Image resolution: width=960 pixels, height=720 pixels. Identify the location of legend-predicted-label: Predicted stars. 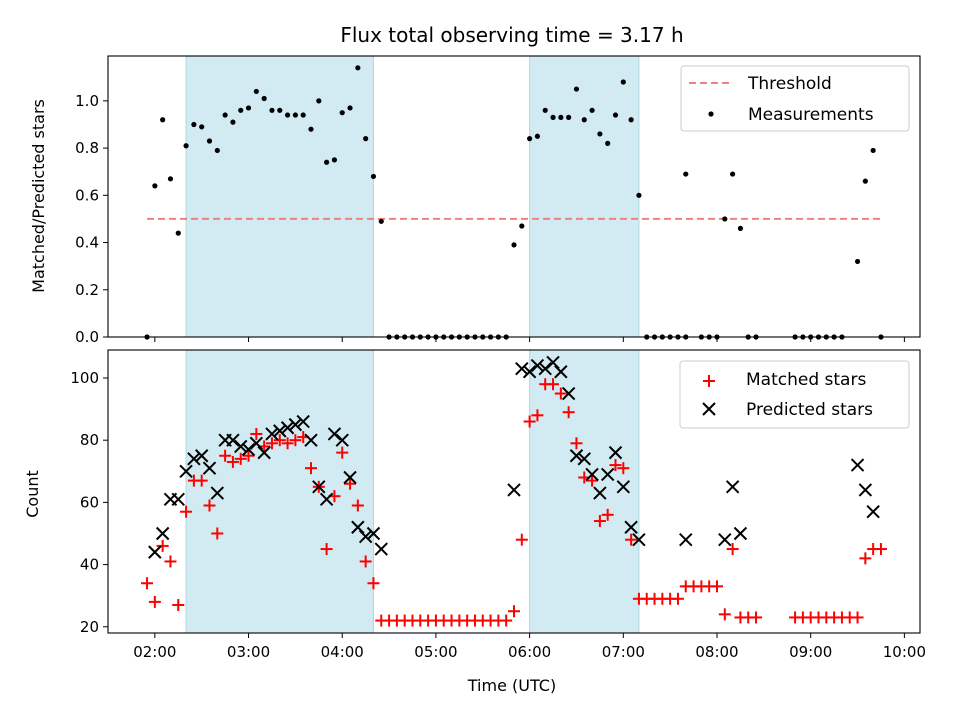
(809, 410).